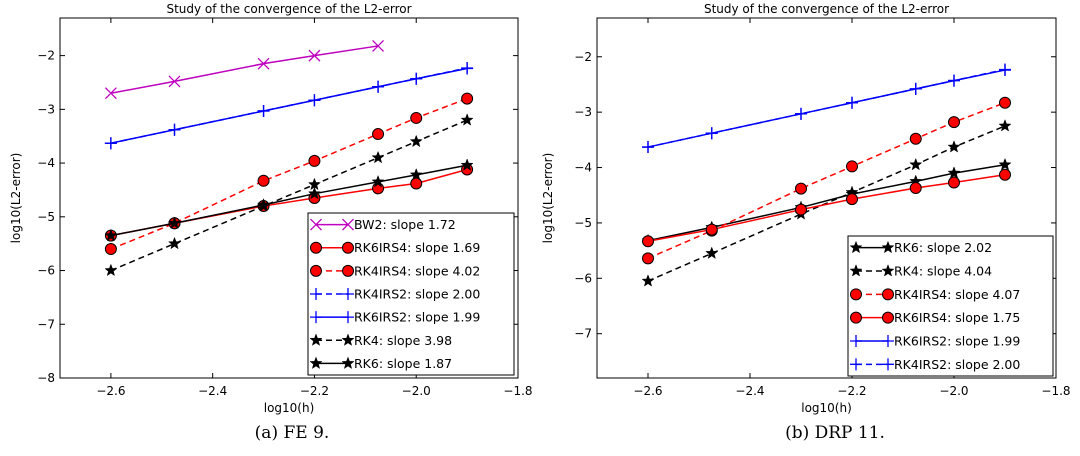 The width and height of the screenshot is (1080, 456). Describe the element at coordinates (957, 364) in the screenshot. I see `legend-entry: RK4IRS2: slope 2.00` at that location.